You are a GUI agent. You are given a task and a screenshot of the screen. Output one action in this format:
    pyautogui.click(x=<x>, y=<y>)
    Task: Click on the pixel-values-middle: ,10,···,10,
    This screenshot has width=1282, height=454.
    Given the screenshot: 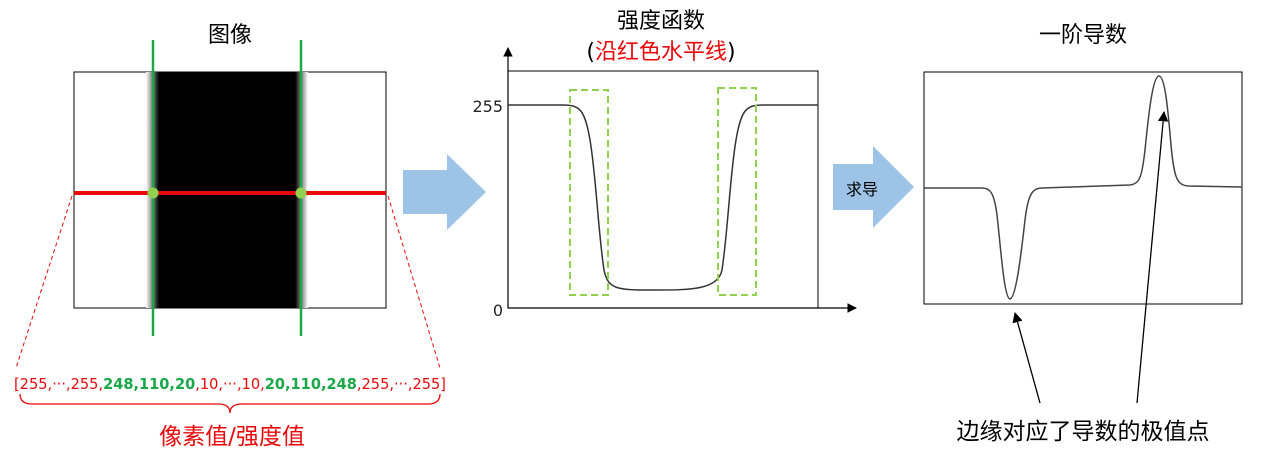 What is the action you would take?
    pyautogui.click(x=229, y=384)
    